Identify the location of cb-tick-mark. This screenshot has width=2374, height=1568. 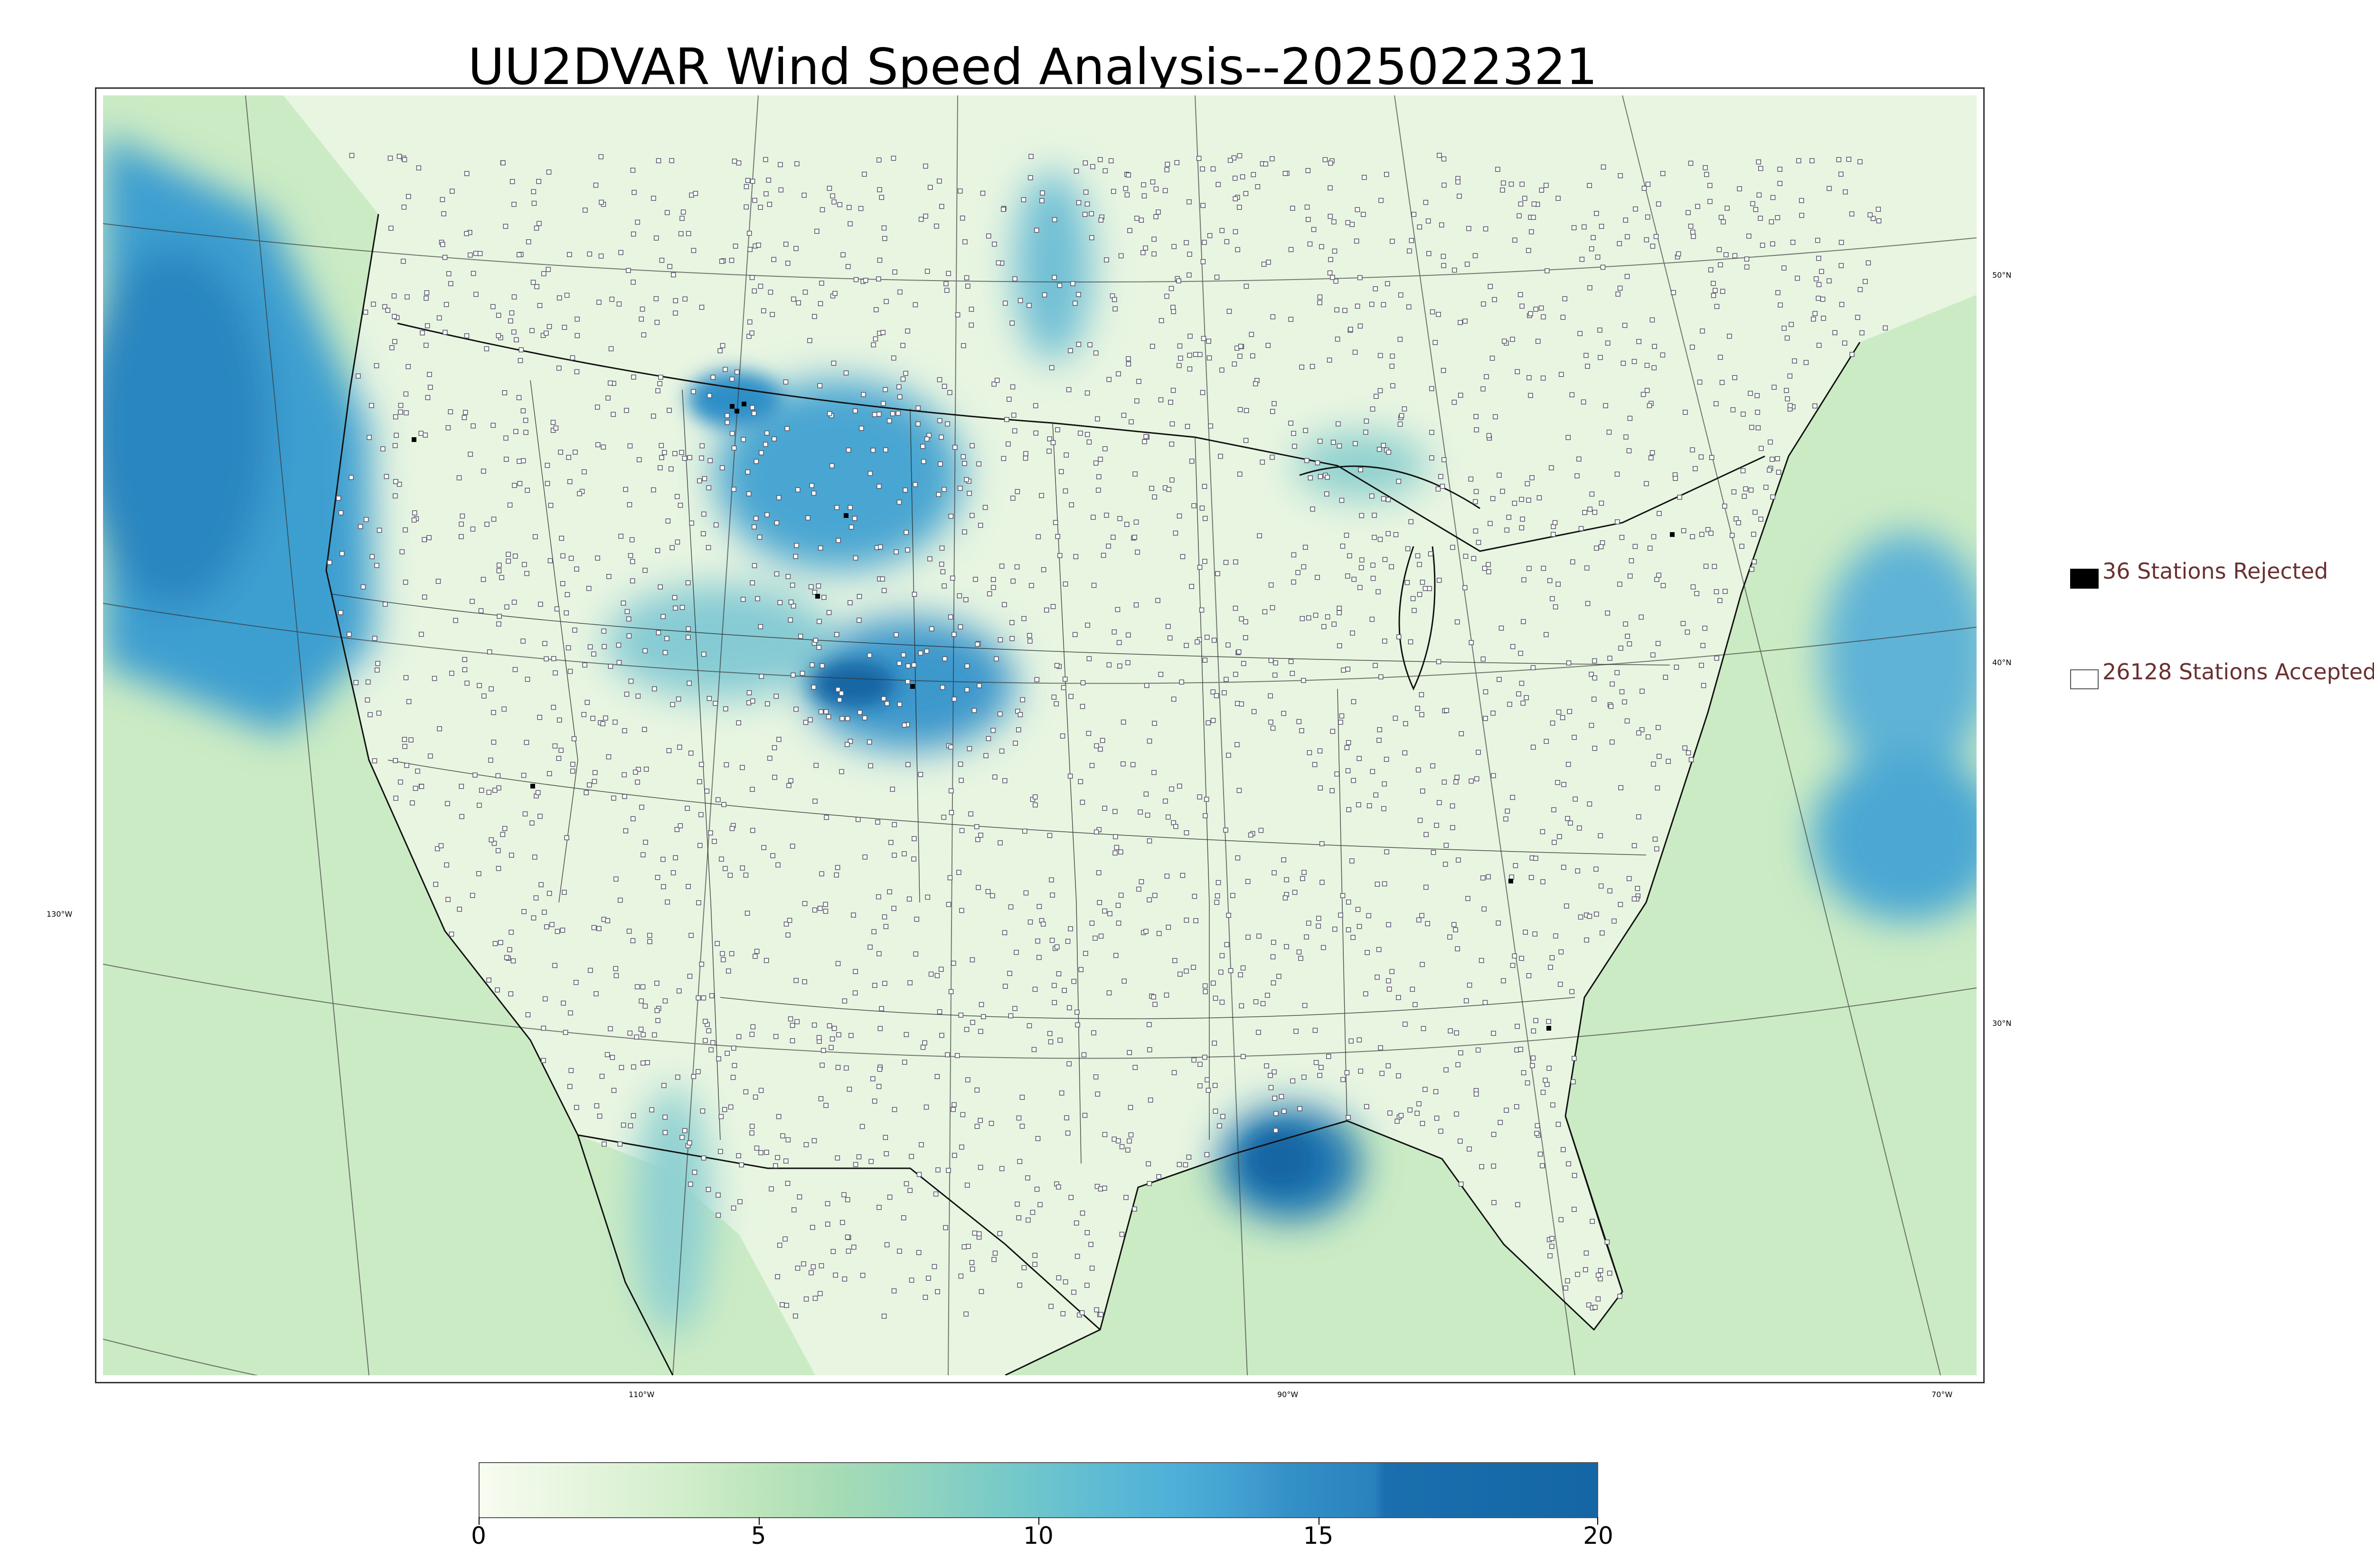
(759, 1521).